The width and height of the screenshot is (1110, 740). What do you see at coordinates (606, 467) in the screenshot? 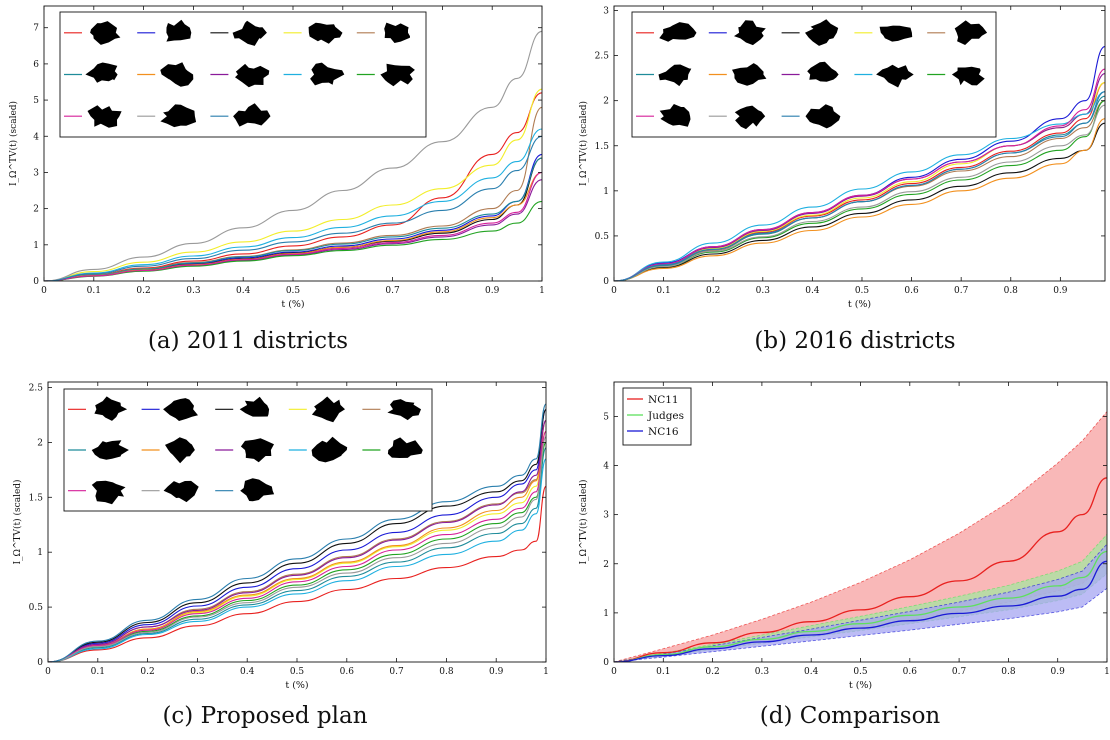
I see `y-tick-label: 4` at bounding box center [606, 467].